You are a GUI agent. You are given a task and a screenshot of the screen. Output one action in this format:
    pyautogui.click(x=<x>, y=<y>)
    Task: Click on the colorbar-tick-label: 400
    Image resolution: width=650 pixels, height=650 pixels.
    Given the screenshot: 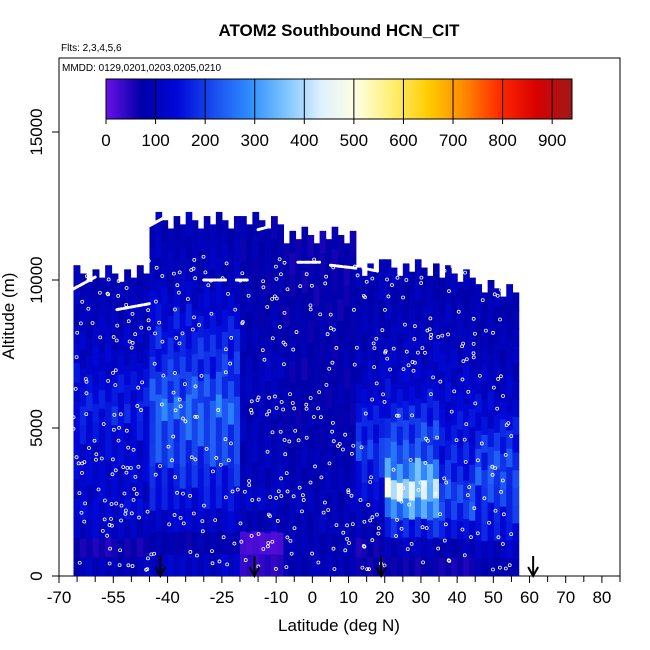 What is the action you would take?
    pyautogui.click(x=304, y=140)
    